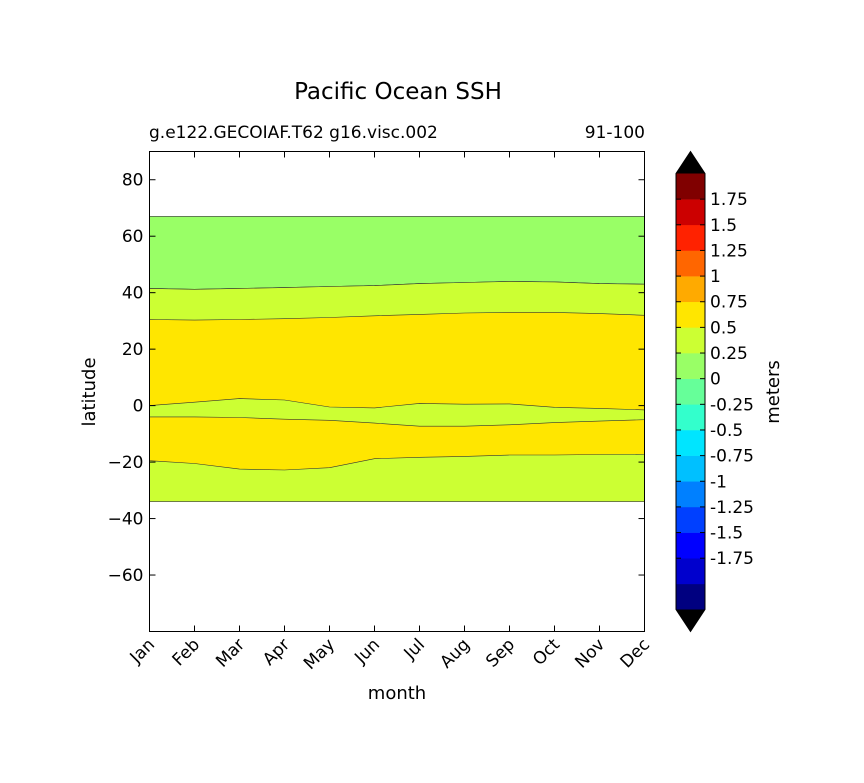 The height and width of the screenshot is (783, 864). I want to click on y-tick-label: −40, so click(126, 520).